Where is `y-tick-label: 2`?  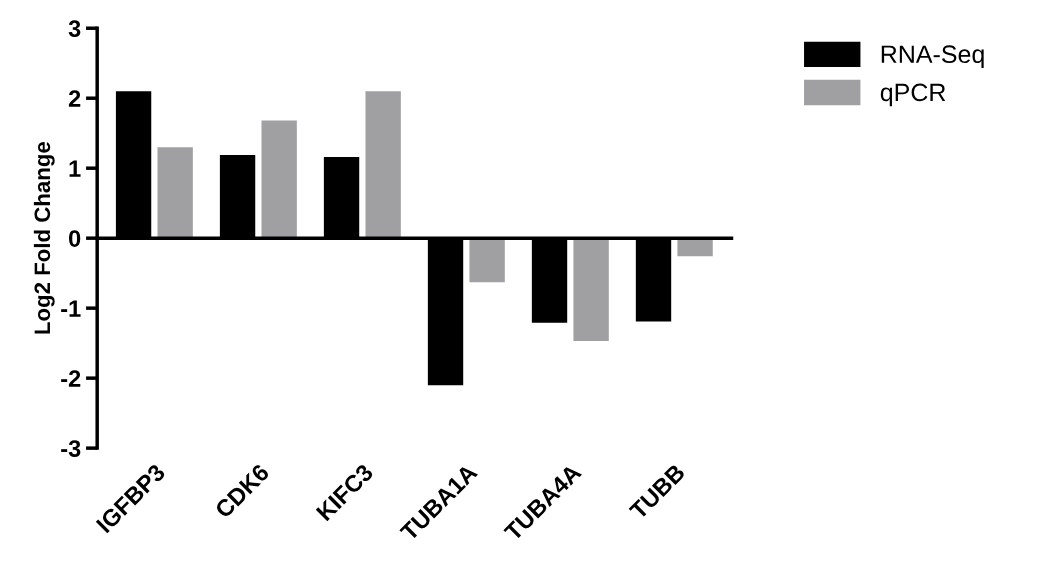 y-tick-label: 2 is located at coordinates (74, 98).